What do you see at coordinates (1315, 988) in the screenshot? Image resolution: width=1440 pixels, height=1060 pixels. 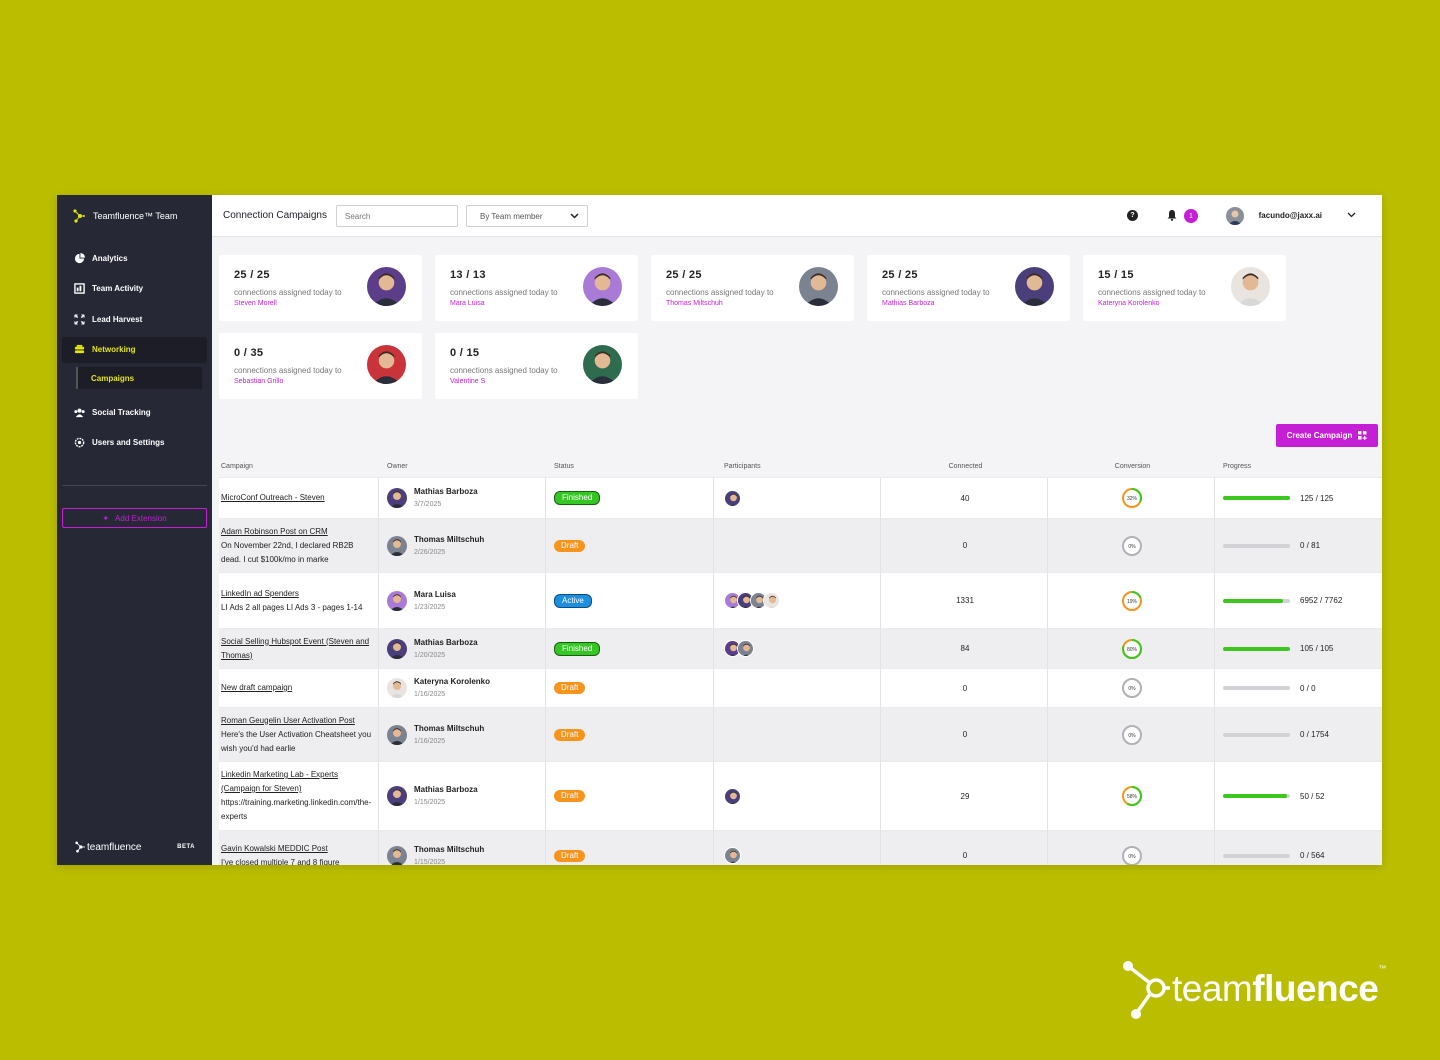 I see `brand-logo-bold: fluence` at bounding box center [1315, 988].